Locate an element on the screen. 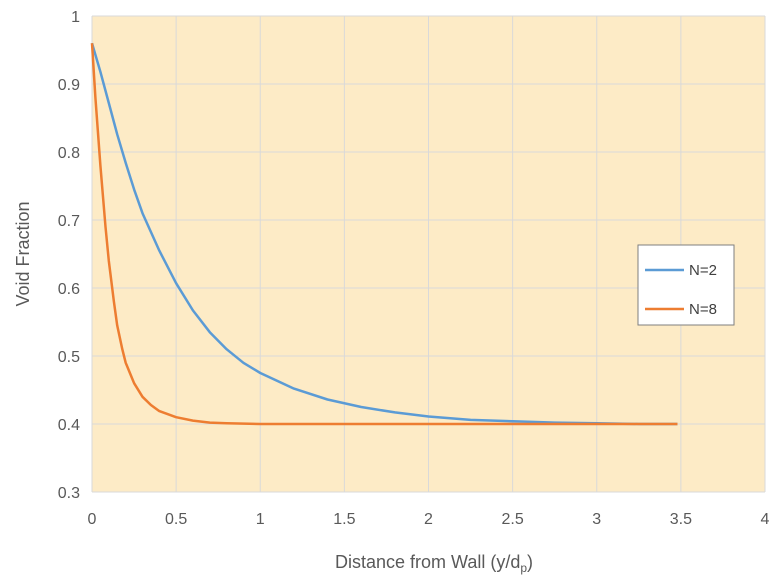  x-tick-label: 3 is located at coordinates (596, 519).